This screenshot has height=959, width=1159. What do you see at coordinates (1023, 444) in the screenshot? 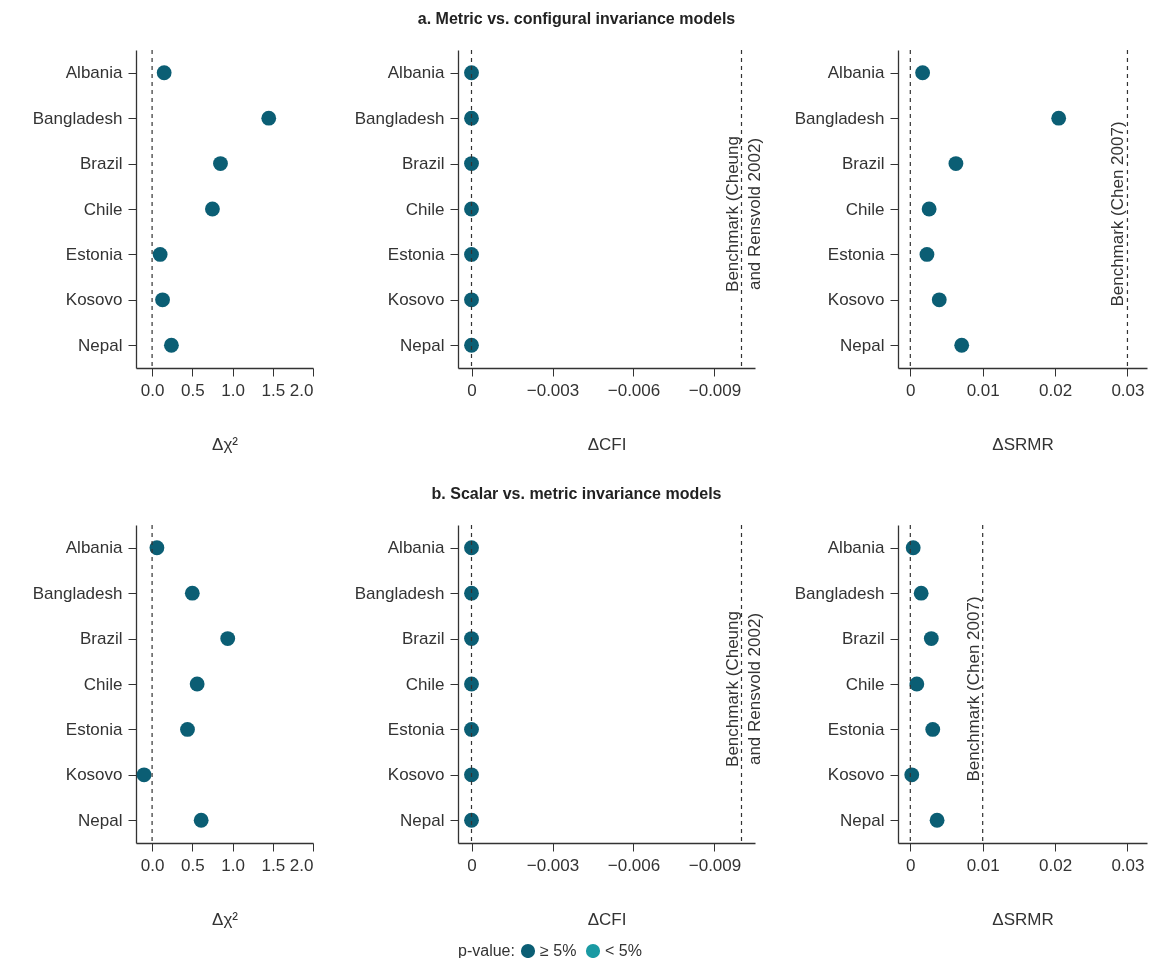
I see `x-axis-title: ΔSRMR` at bounding box center [1023, 444].